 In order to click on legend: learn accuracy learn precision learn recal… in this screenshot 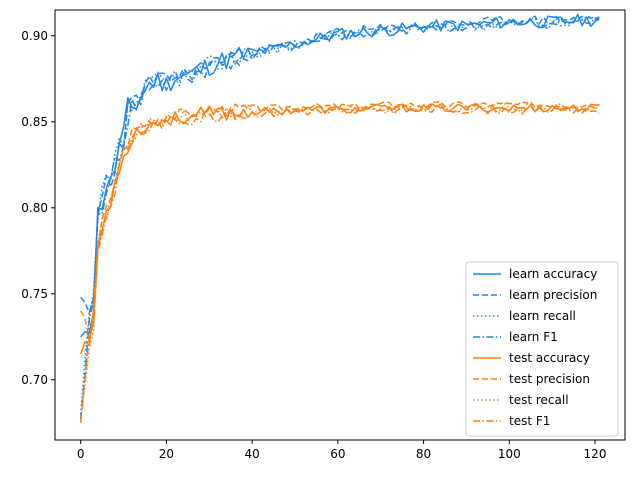, I will do `click(542, 349)`.